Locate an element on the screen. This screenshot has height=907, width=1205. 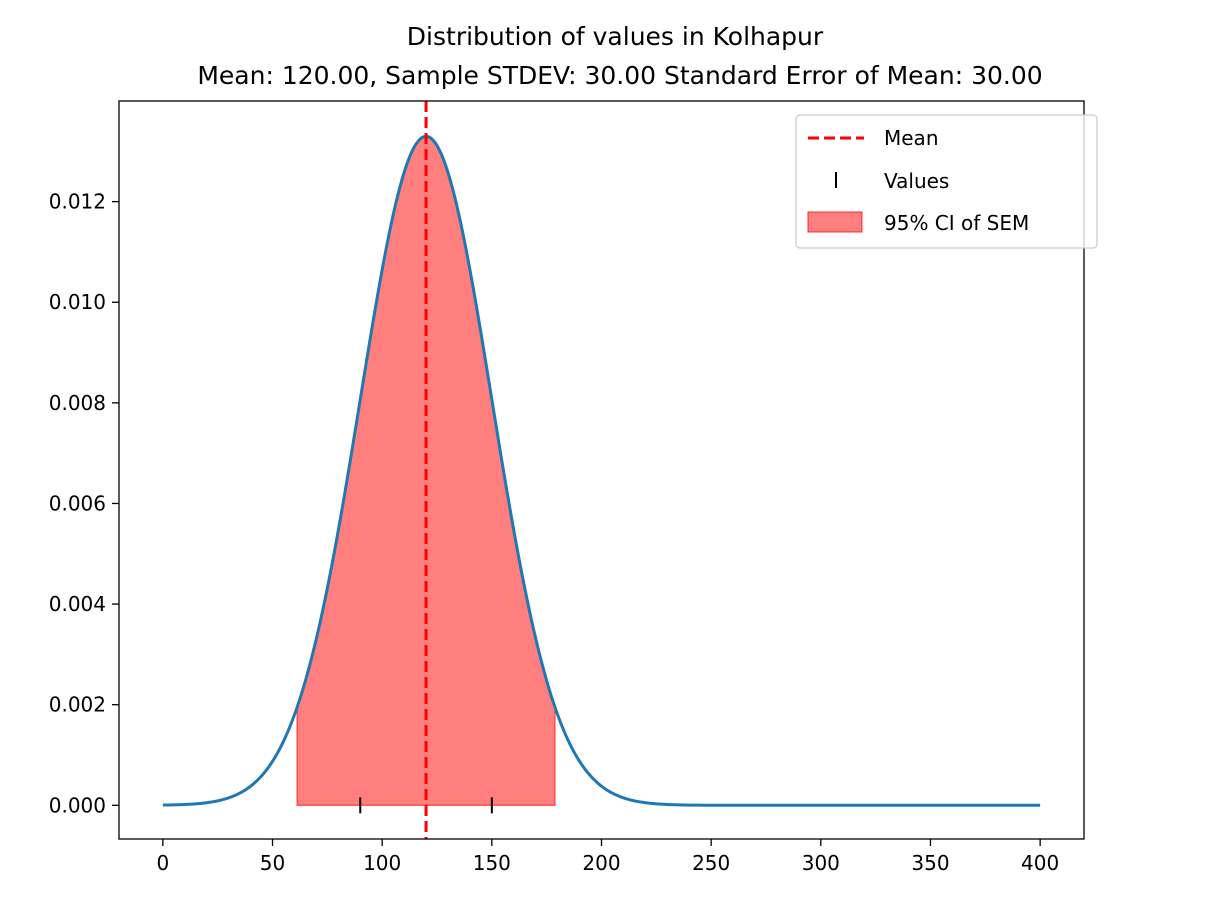
legend: Mean Values 95% CI of SEM is located at coordinates (946, 181).